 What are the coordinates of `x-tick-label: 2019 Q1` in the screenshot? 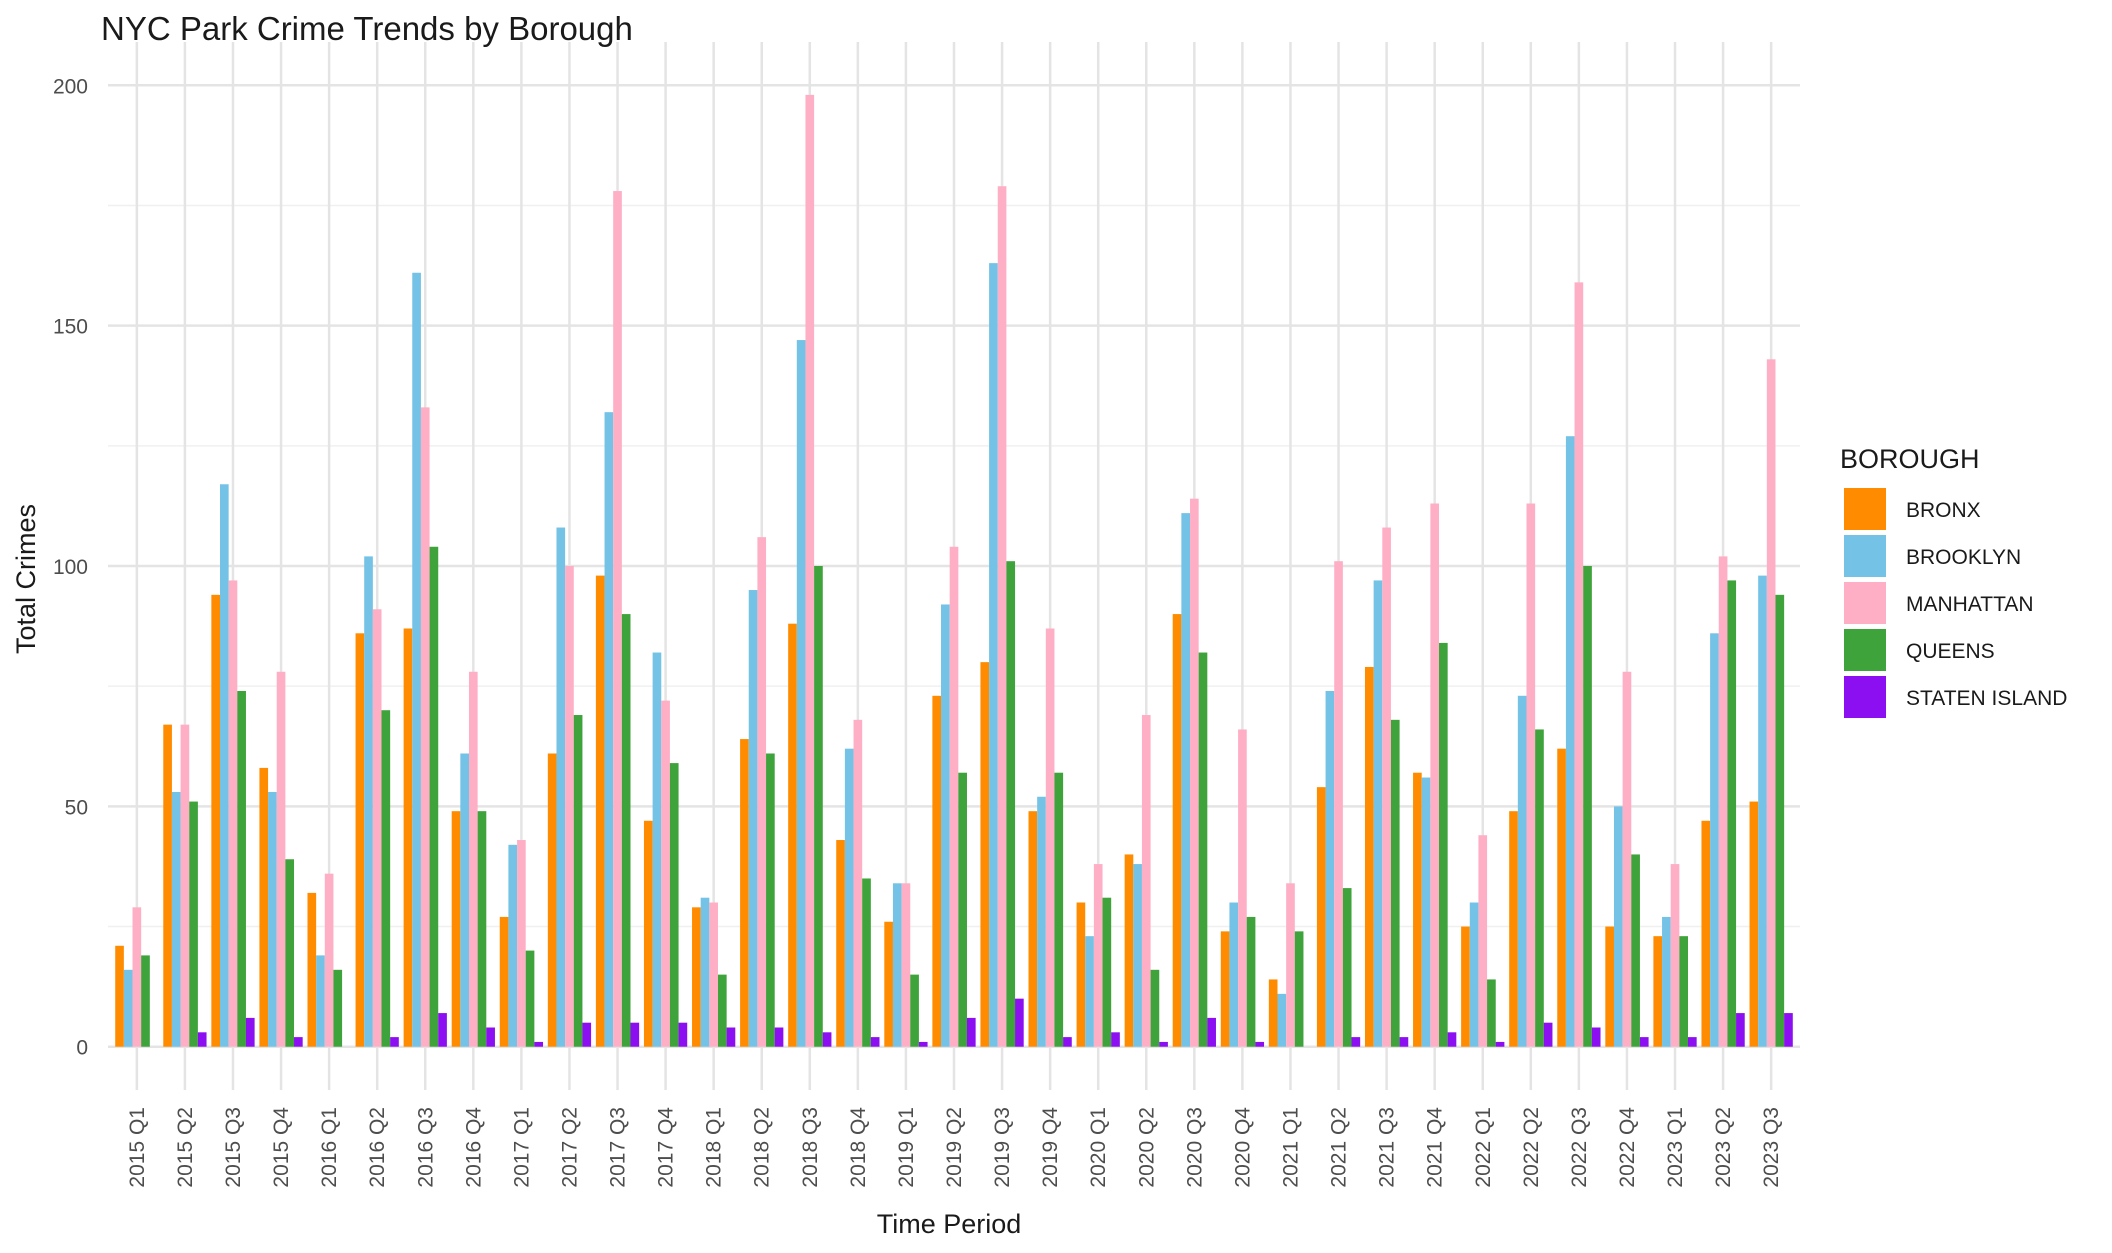 It's located at (906, 1147).